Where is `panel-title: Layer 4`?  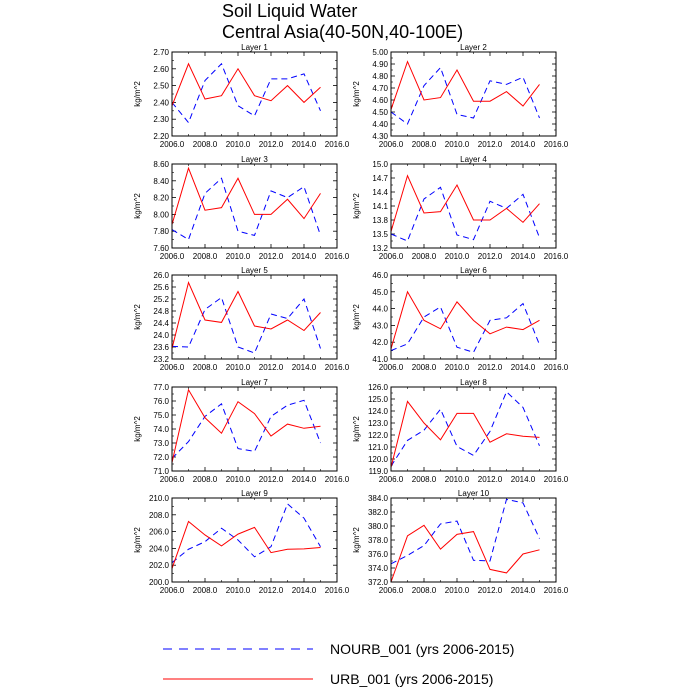
panel-title: Layer 4 is located at coordinates (473, 159).